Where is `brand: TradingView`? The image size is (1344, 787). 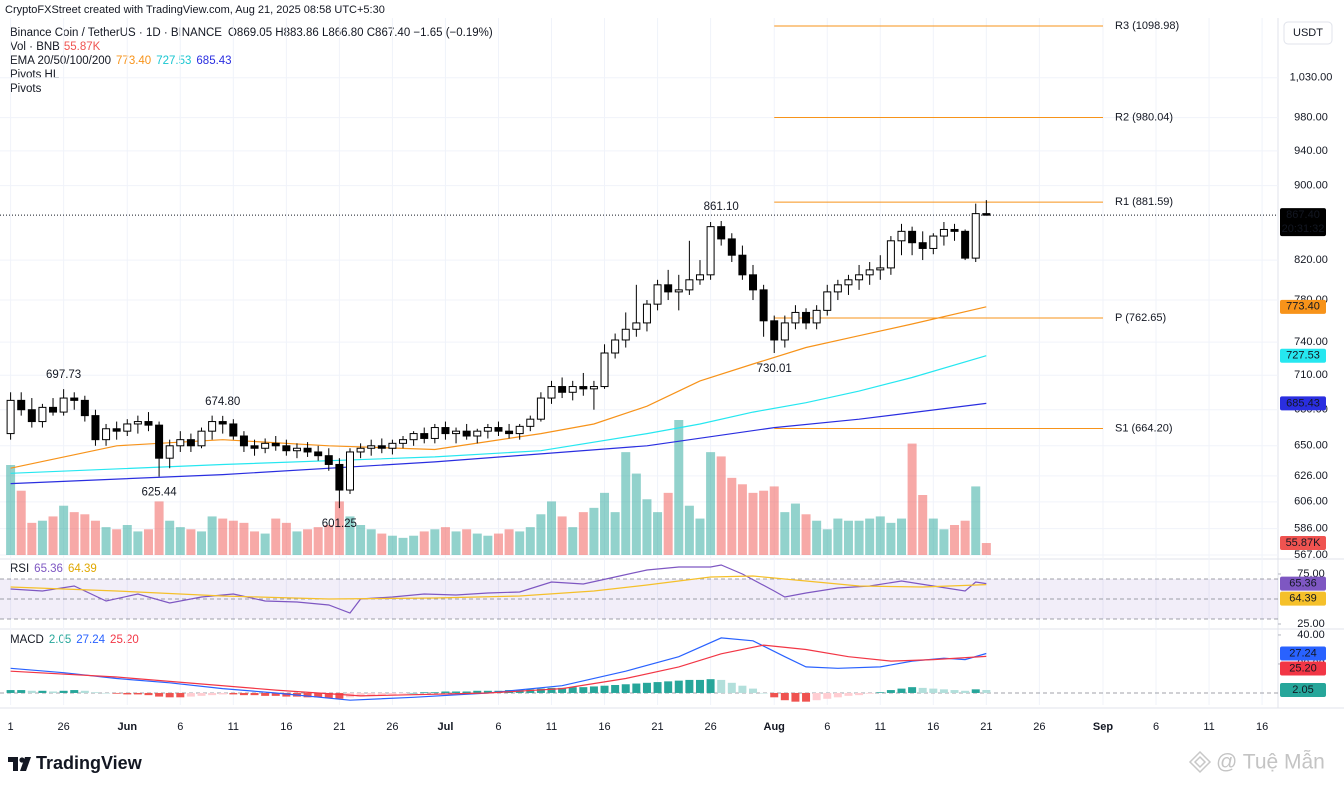
brand: TradingView is located at coordinates (89, 763).